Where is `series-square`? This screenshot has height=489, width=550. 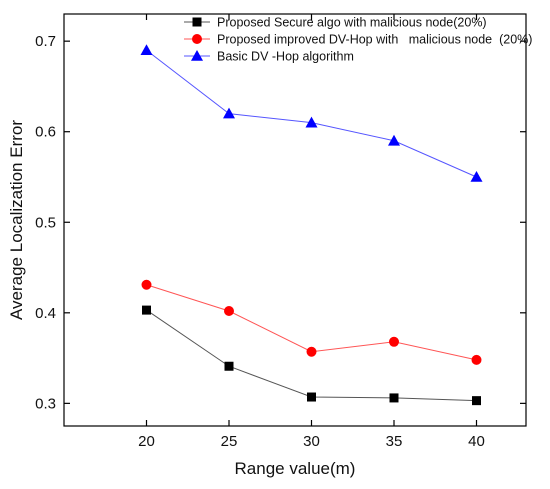
series-square is located at coordinates (311, 355).